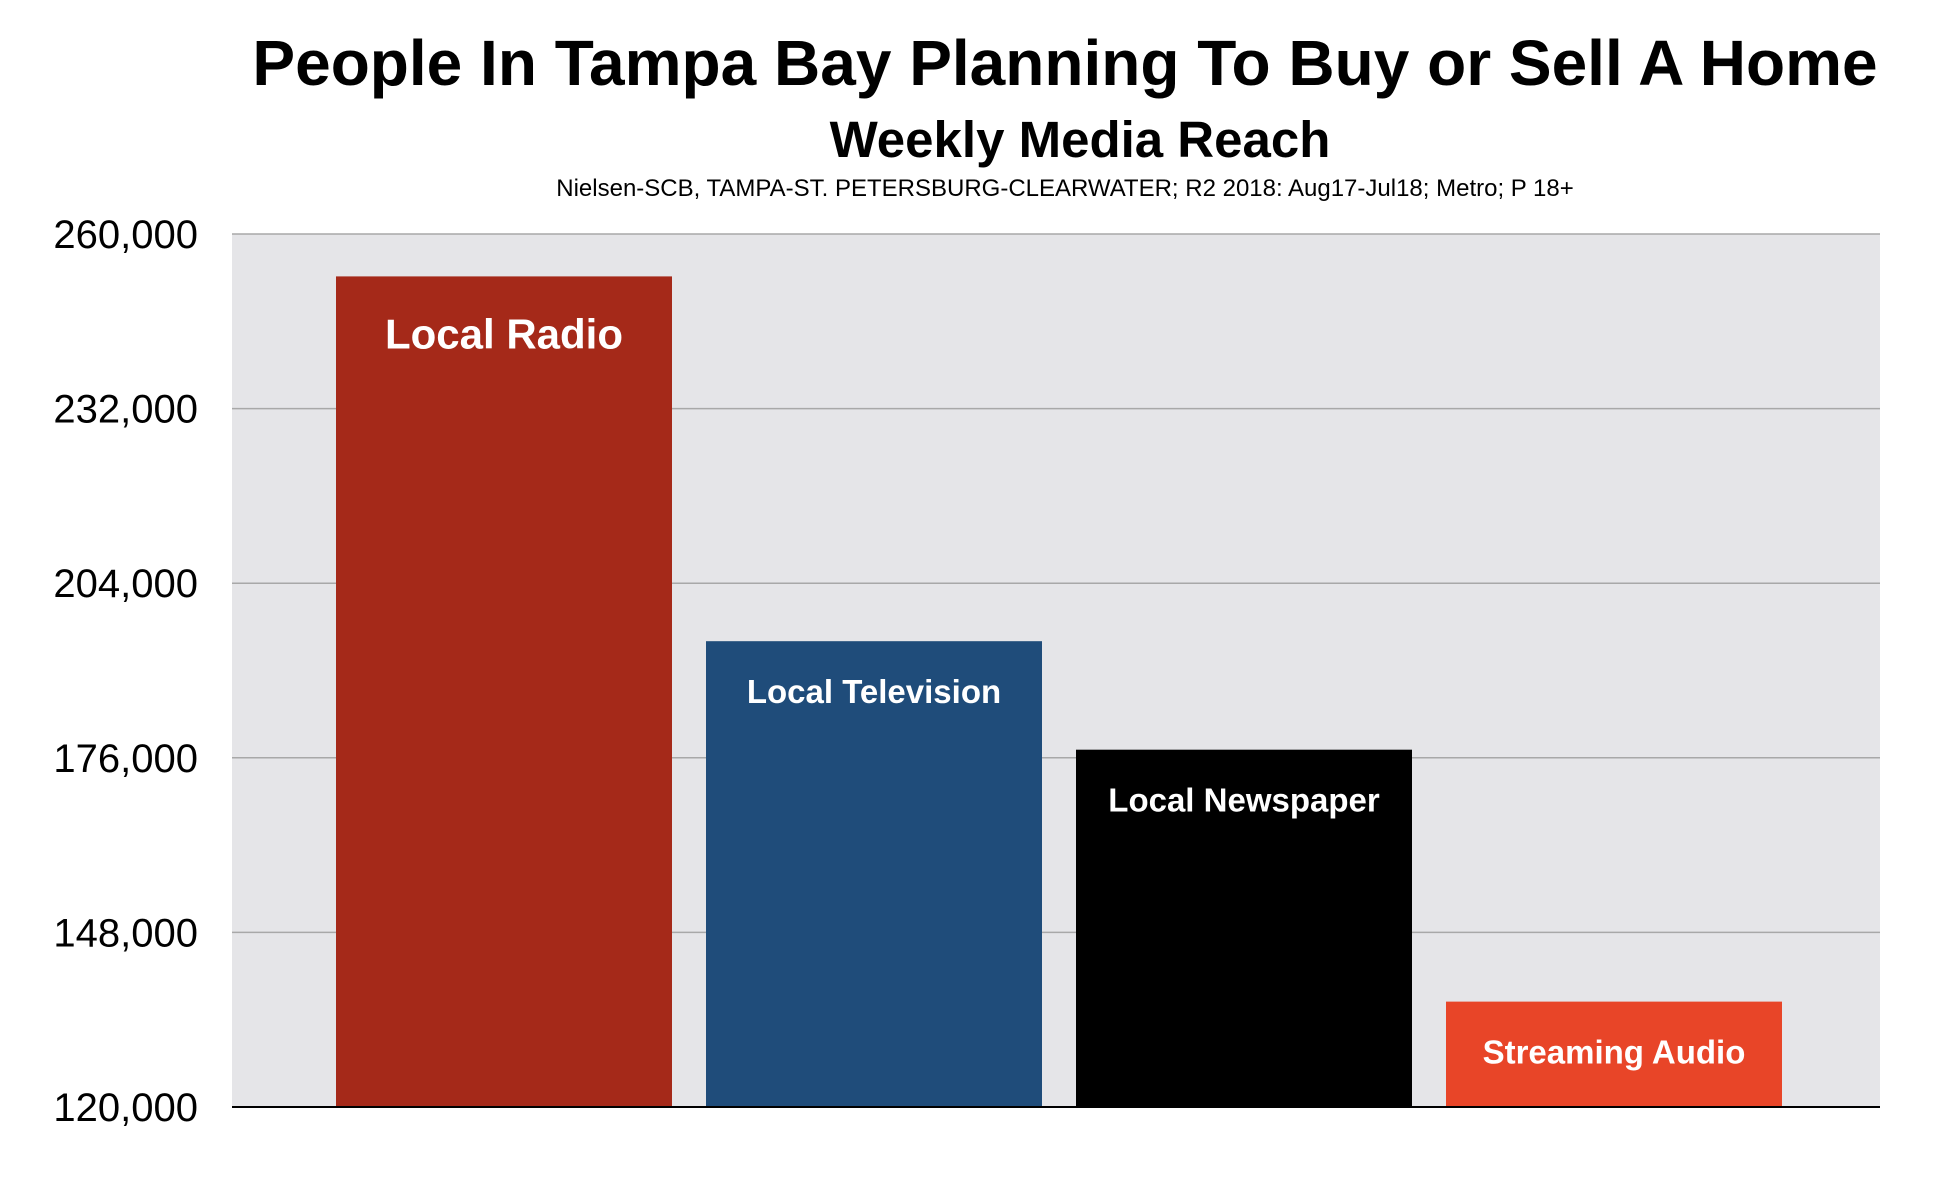 This screenshot has width=1950, height=1184. What do you see at coordinates (125, 759) in the screenshot?
I see `y-tick-label: 176,000` at bounding box center [125, 759].